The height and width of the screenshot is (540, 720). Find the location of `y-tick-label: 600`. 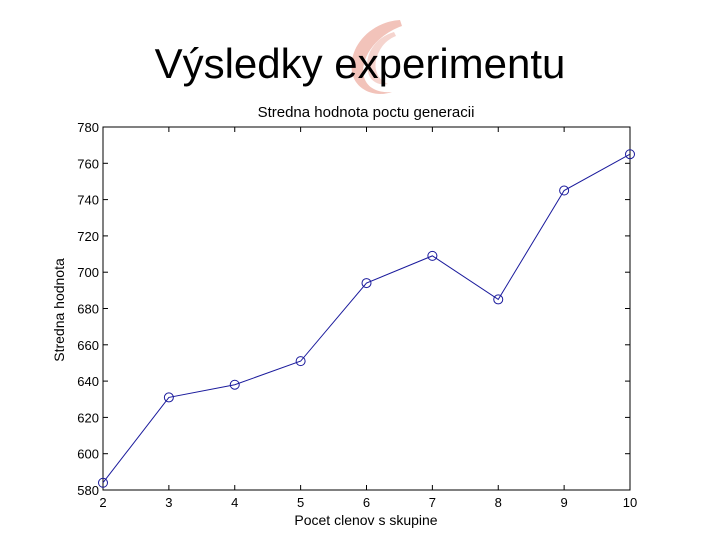

y-tick-label: 600 is located at coordinates (88, 454).